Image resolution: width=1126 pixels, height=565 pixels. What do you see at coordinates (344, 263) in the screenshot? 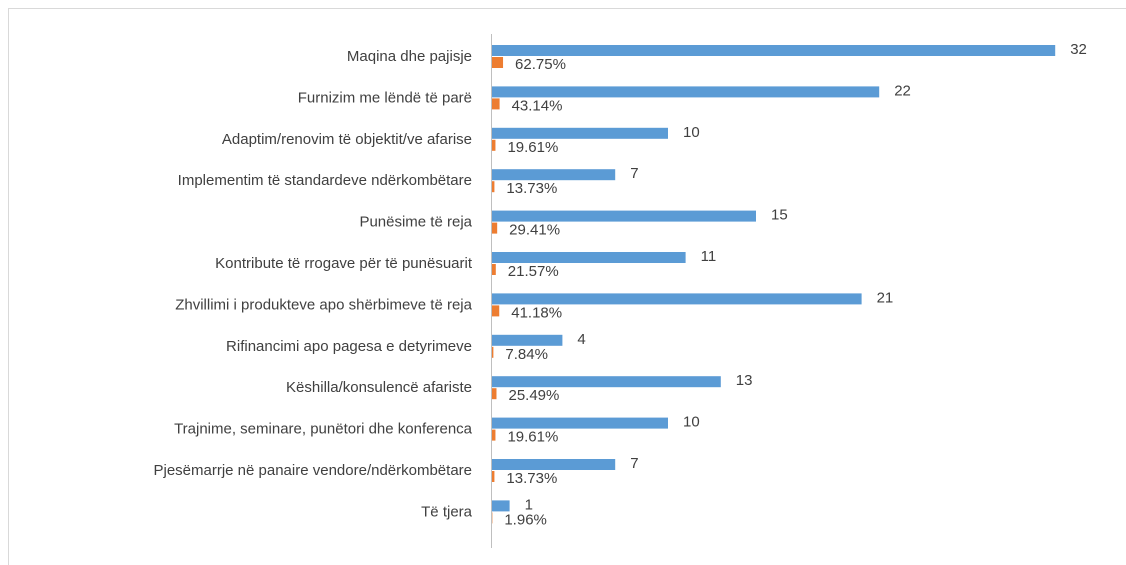
I see `category-label: Kontribute të rrogave për të punësuarit` at bounding box center [344, 263].